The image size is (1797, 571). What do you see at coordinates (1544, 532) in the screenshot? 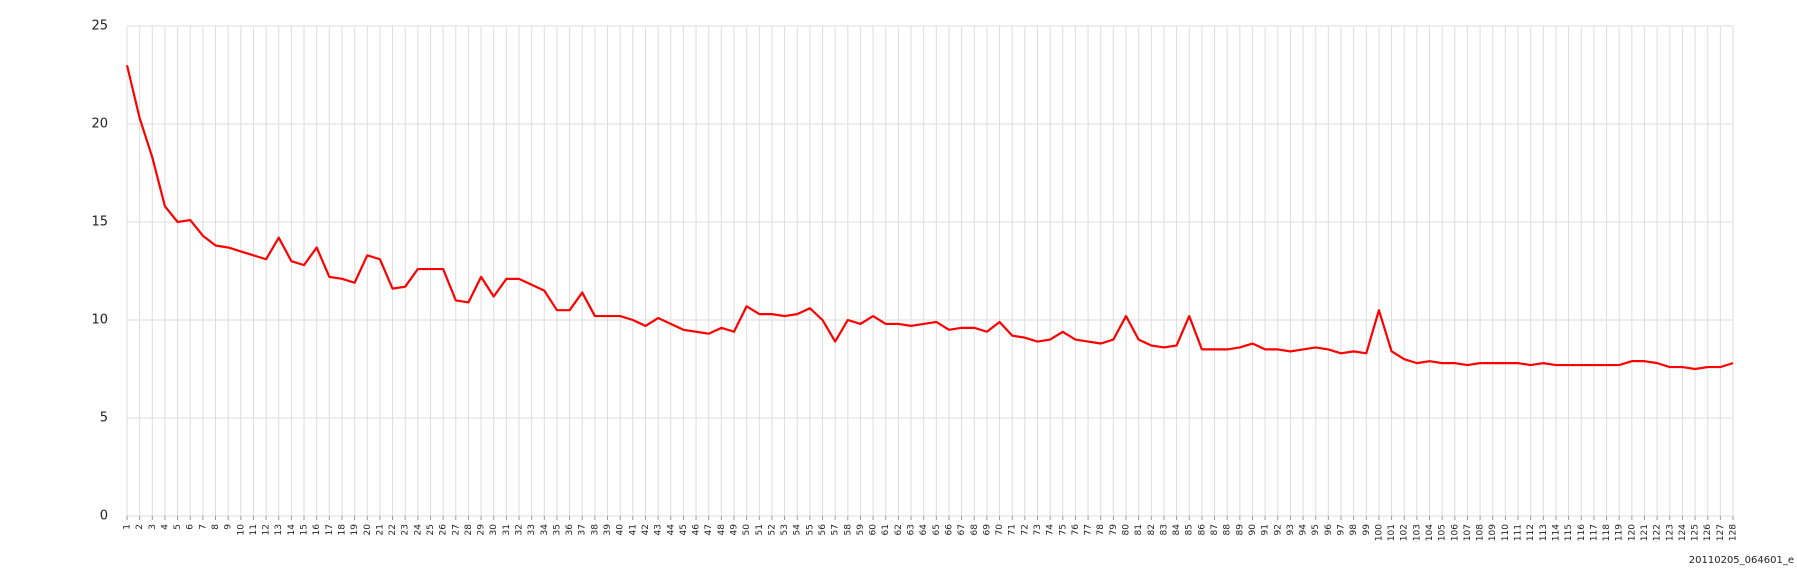
I see `x-tick-label: 113` at bounding box center [1544, 532].